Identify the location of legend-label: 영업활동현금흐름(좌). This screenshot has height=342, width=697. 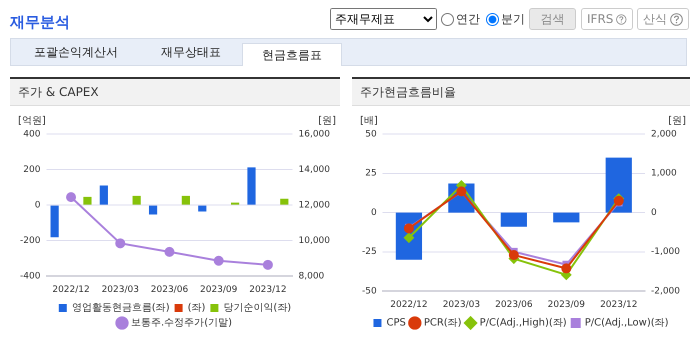
(121, 308).